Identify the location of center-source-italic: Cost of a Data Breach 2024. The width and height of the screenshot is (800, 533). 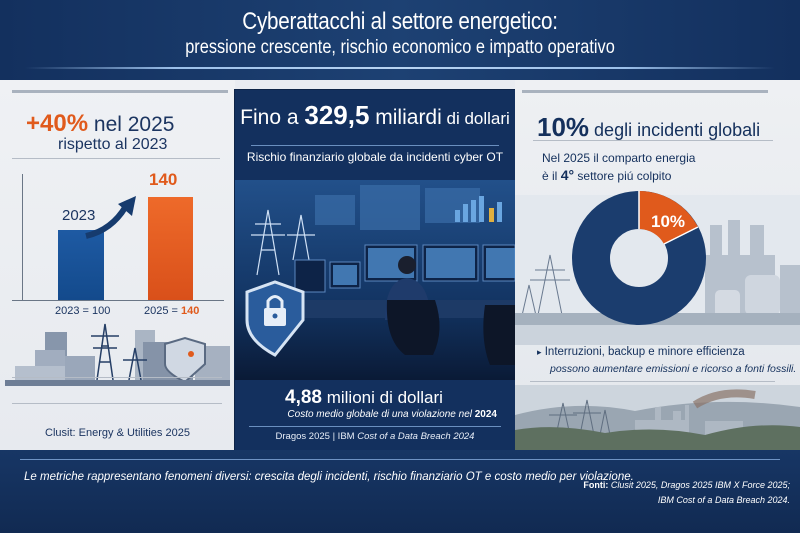
(416, 436).